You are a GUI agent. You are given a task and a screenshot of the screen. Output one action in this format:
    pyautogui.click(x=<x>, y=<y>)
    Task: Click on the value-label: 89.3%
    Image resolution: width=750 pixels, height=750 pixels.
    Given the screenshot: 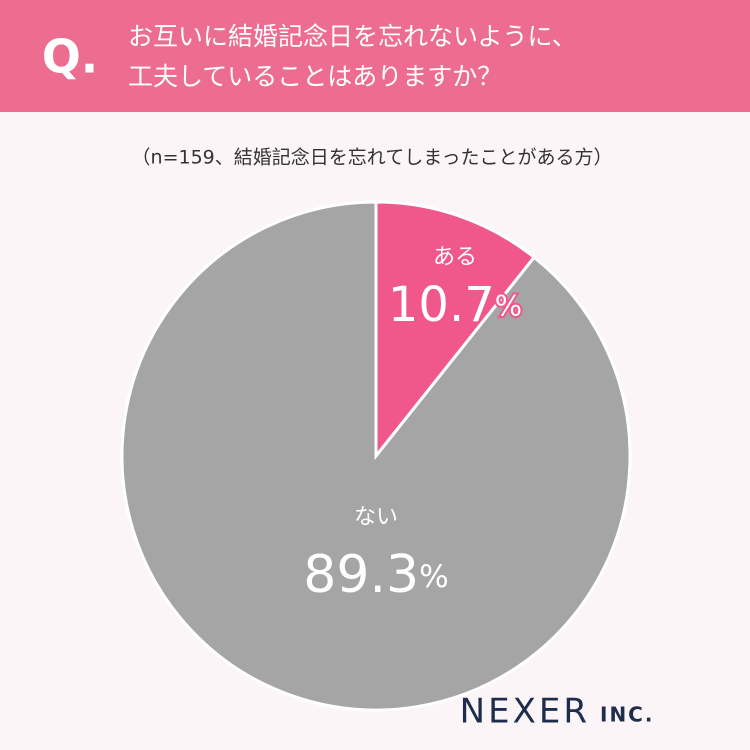 What is the action you would take?
    pyautogui.click(x=375, y=575)
    